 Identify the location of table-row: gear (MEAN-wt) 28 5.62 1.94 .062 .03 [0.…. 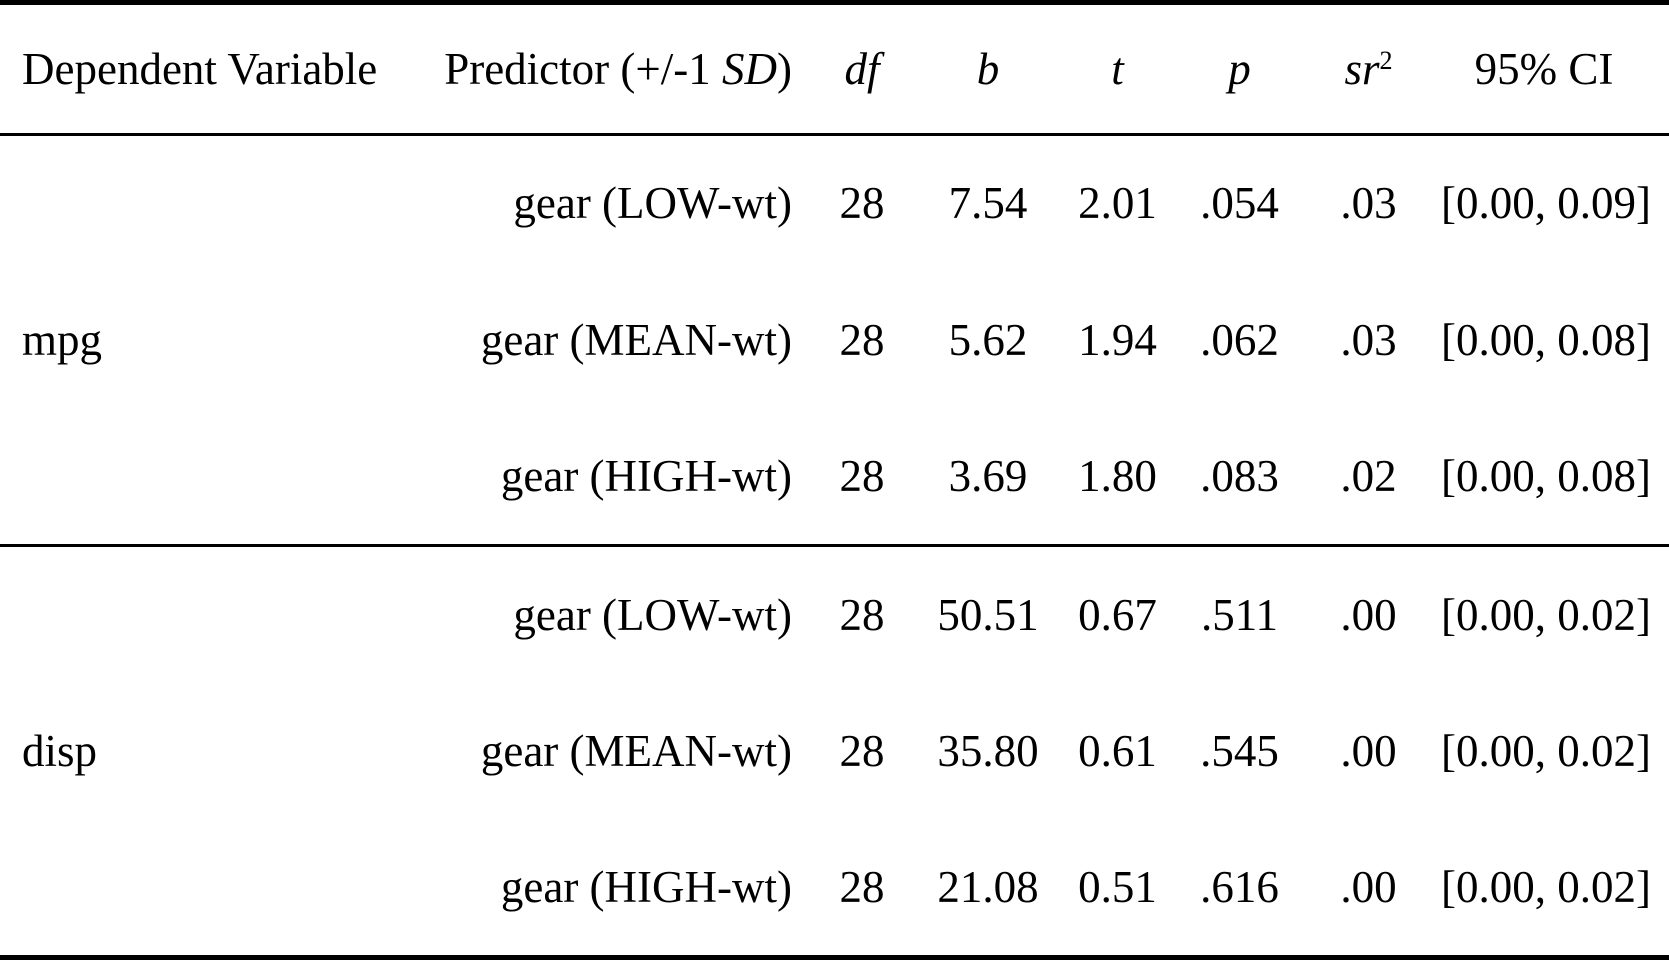
(834, 340).